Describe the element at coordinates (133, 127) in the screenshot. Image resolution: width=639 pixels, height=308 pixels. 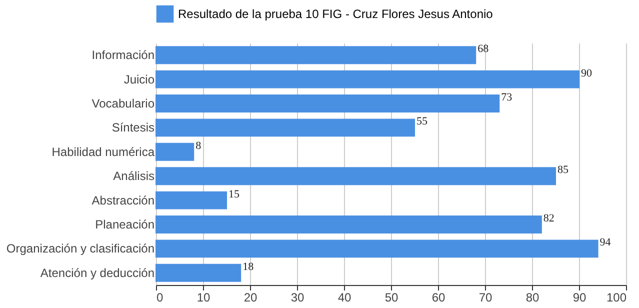
I see `y-tick-label: Síntesis` at that location.